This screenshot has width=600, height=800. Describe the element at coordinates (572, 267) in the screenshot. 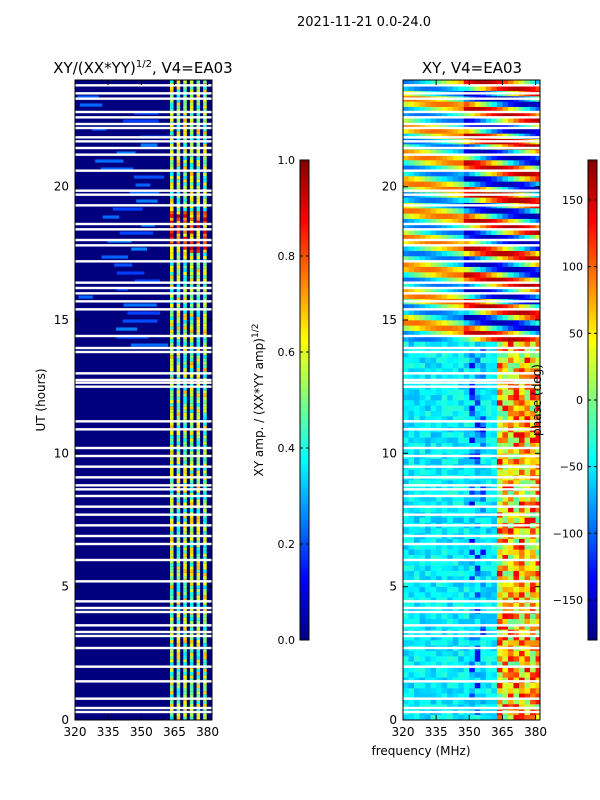

I see `phaseCb-tick-label: 100` at that location.